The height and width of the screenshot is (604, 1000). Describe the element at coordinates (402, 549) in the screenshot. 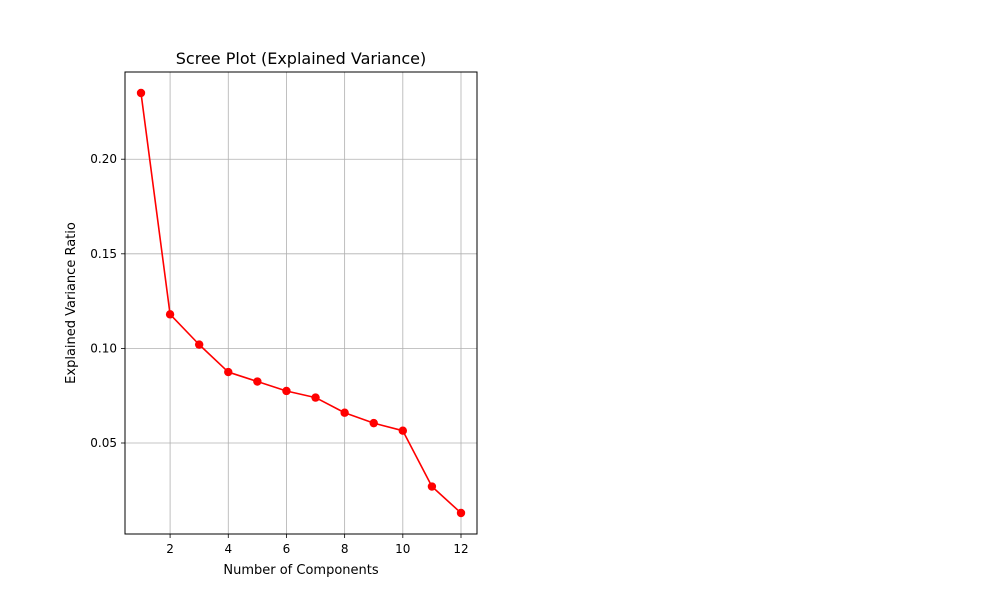

I see `x-tick-label: 10` at that location.